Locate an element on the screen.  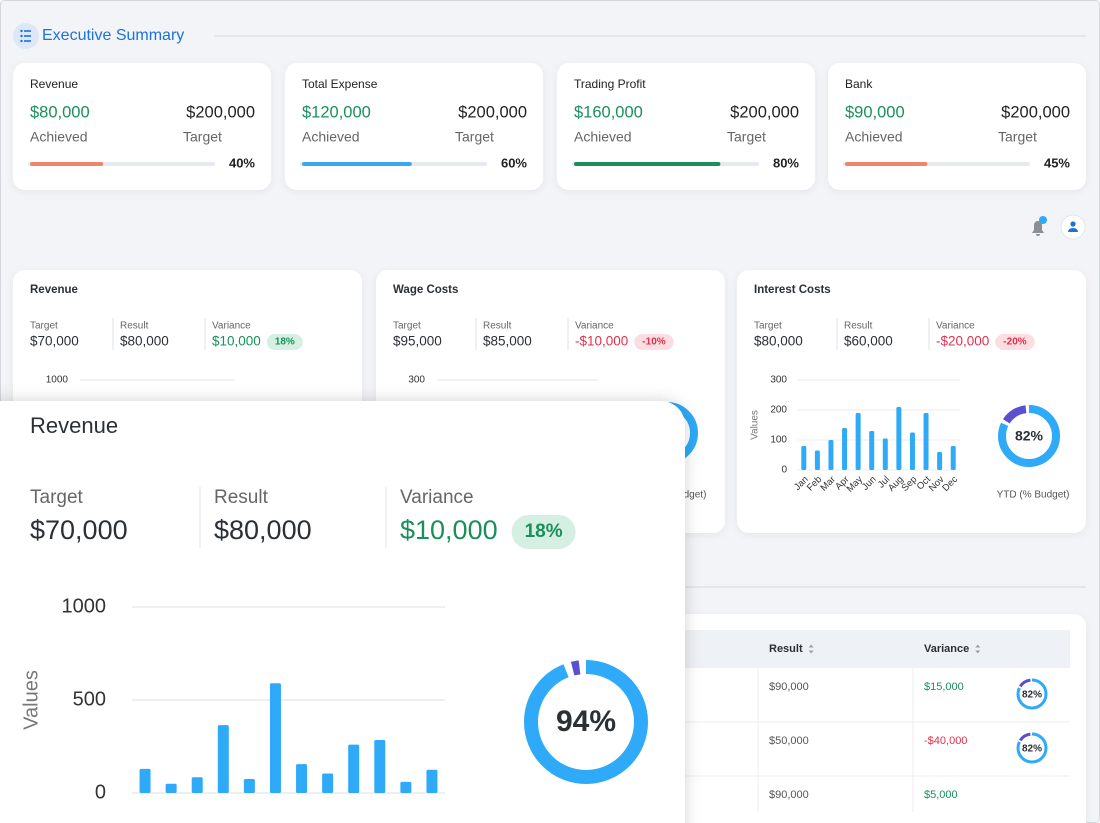
y-tick-label: 100 is located at coordinates (778, 440).